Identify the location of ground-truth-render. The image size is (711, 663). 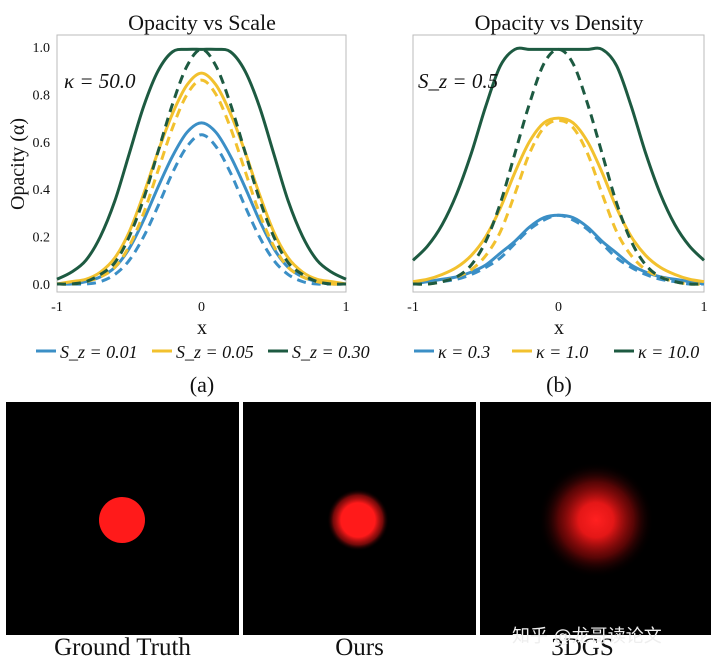
(122, 520).